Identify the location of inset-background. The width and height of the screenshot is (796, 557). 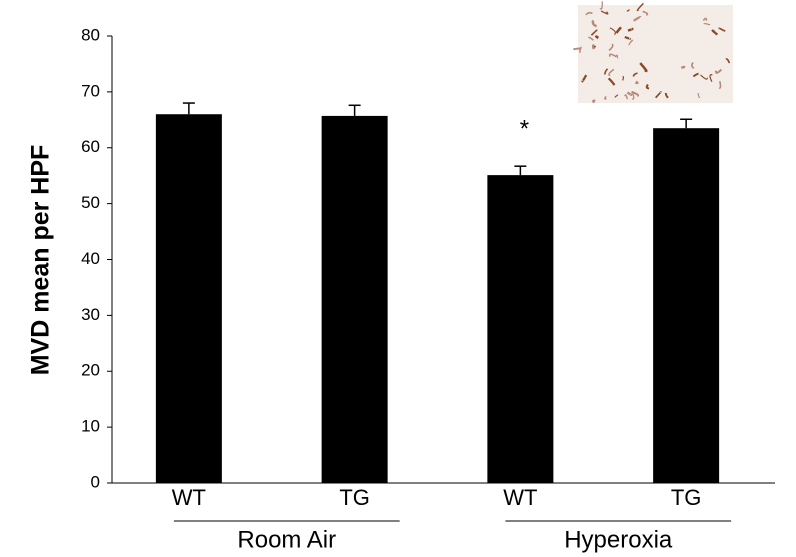
(655, 54).